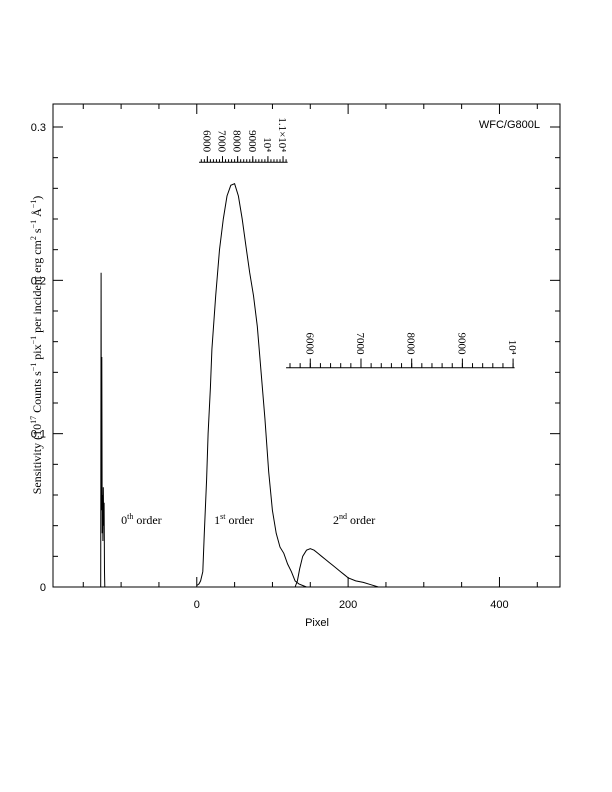 This screenshot has height=792, width=612. Describe the element at coordinates (336, 568) in the screenshot. I see `series-2nd-order-curve` at that location.